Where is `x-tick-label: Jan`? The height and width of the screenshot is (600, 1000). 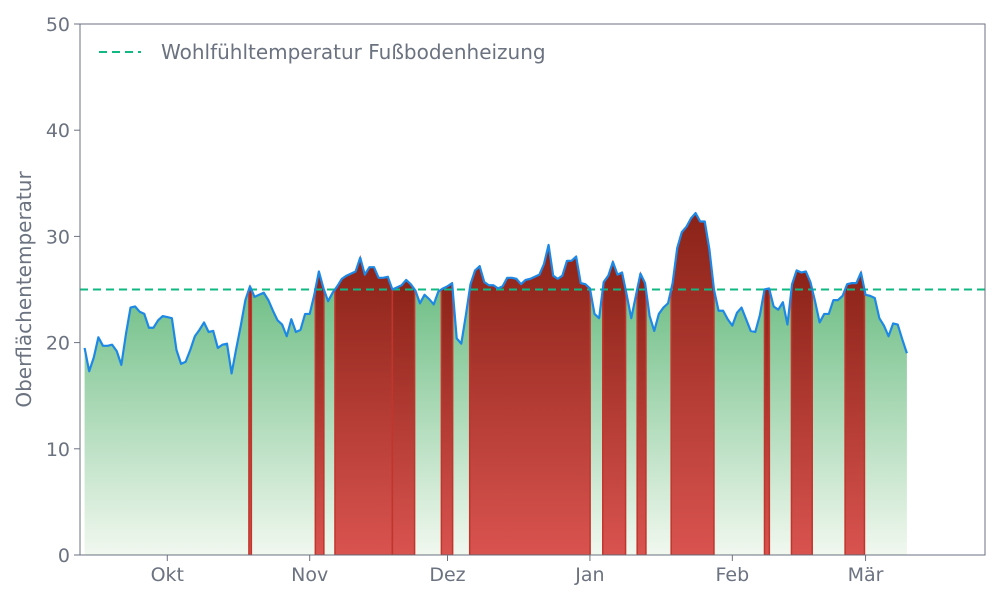 x-tick-label: Jan is located at coordinates (589, 575).